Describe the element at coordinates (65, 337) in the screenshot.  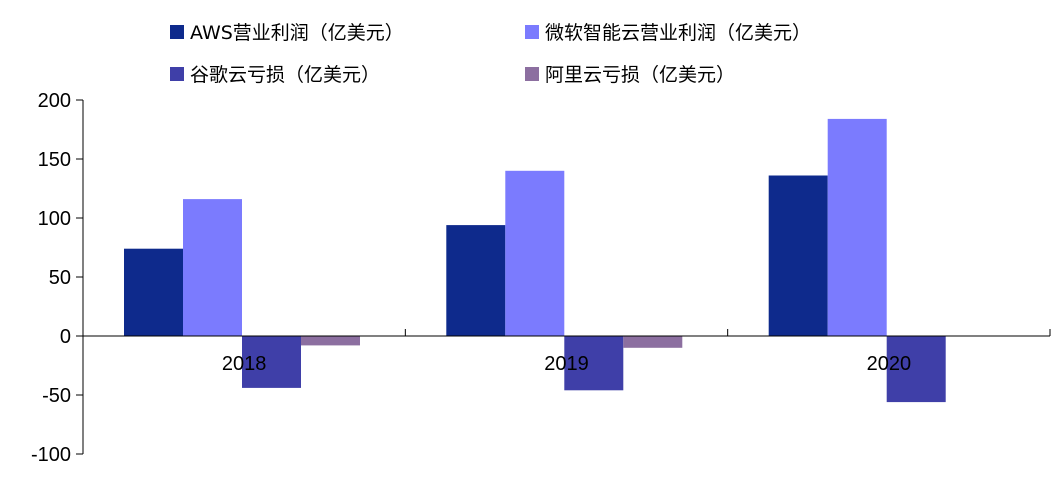
I see `y-tick-label-4: 0` at that location.